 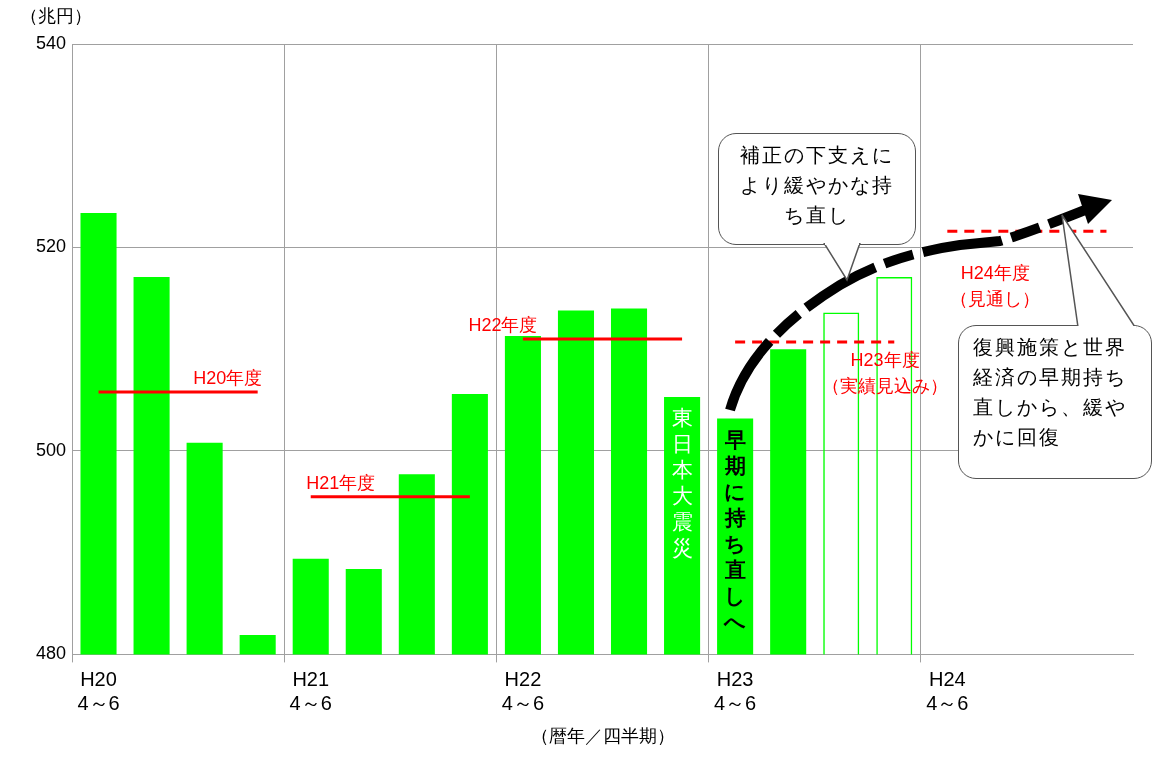 I want to click on annotation: 復興施策と世界経済の早期持ち直しから、緩やかに回復, so click(x=1055, y=402).